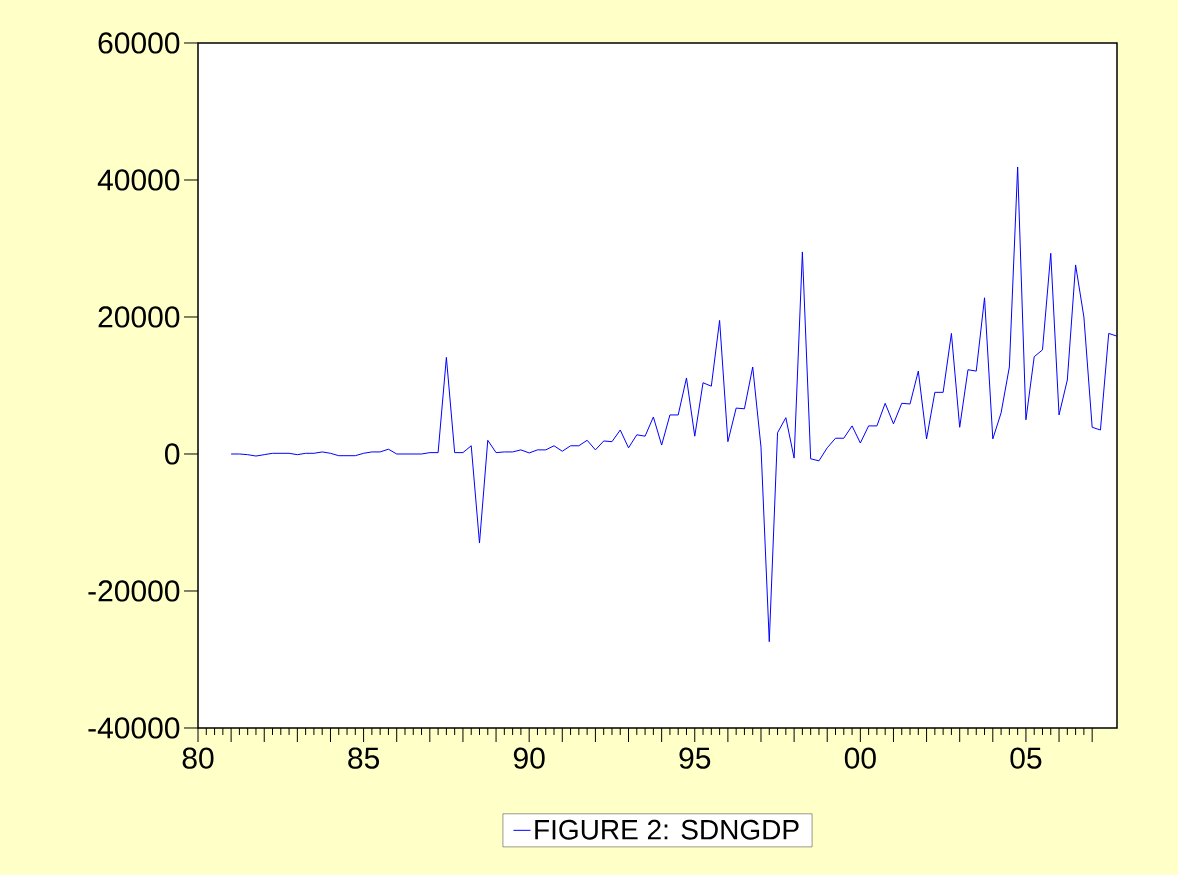 The height and width of the screenshot is (875, 1178). Describe the element at coordinates (364, 758) in the screenshot. I see `x-tick-label: 85` at that location.